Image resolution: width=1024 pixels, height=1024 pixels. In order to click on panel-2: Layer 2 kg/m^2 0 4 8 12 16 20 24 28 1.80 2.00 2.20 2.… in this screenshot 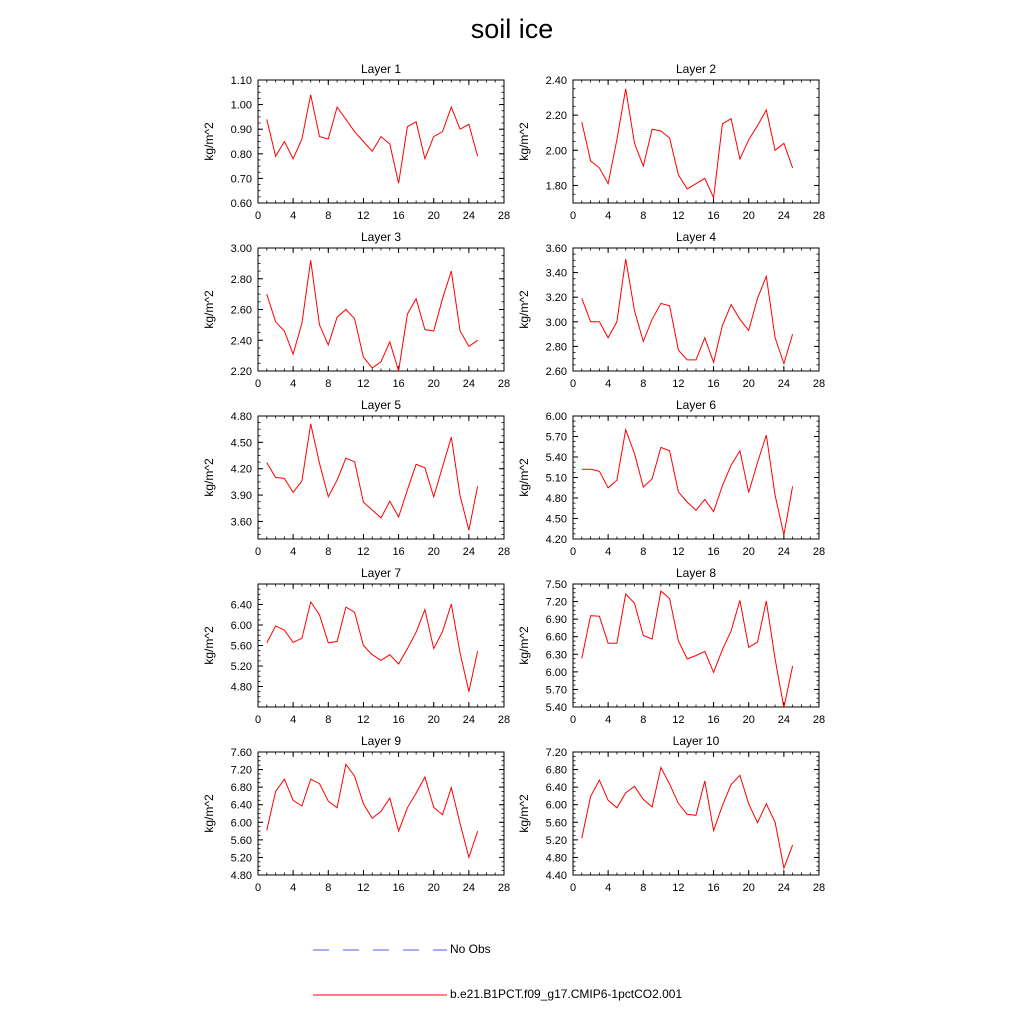, I will do `click(671, 142)`.